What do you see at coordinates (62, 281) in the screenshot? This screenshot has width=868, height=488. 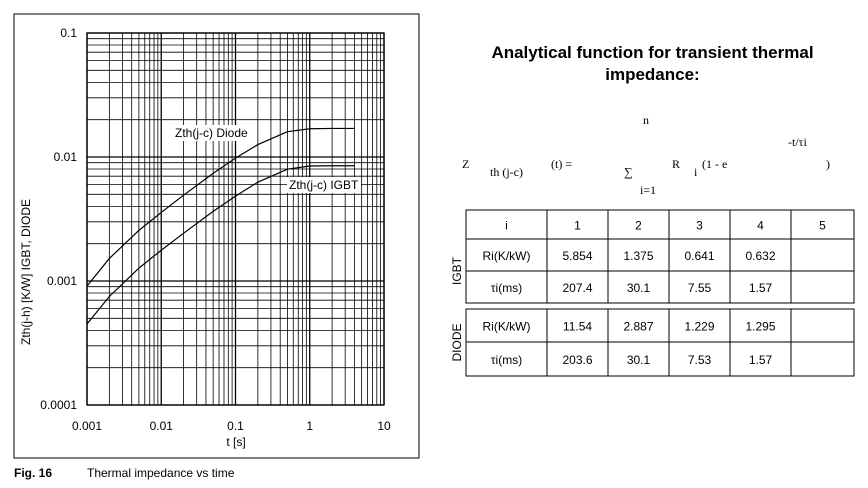 I see `y-tick-label: 0.001` at bounding box center [62, 281].